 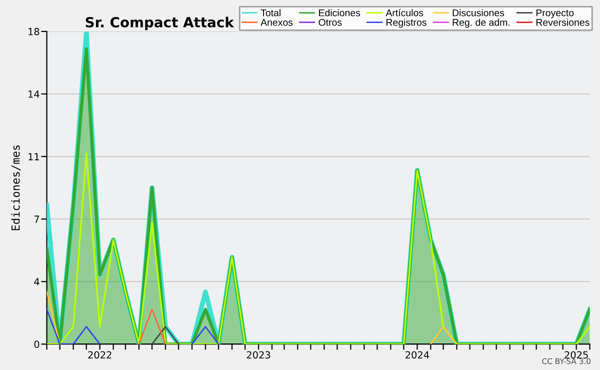 I want to click on x-tick-label: 2023, so click(x=258, y=355).